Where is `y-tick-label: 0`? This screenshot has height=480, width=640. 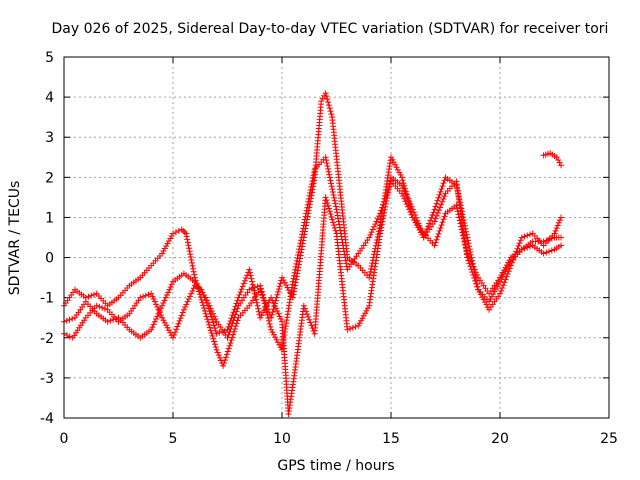 y-tick-label: 0 is located at coordinates (49, 259).